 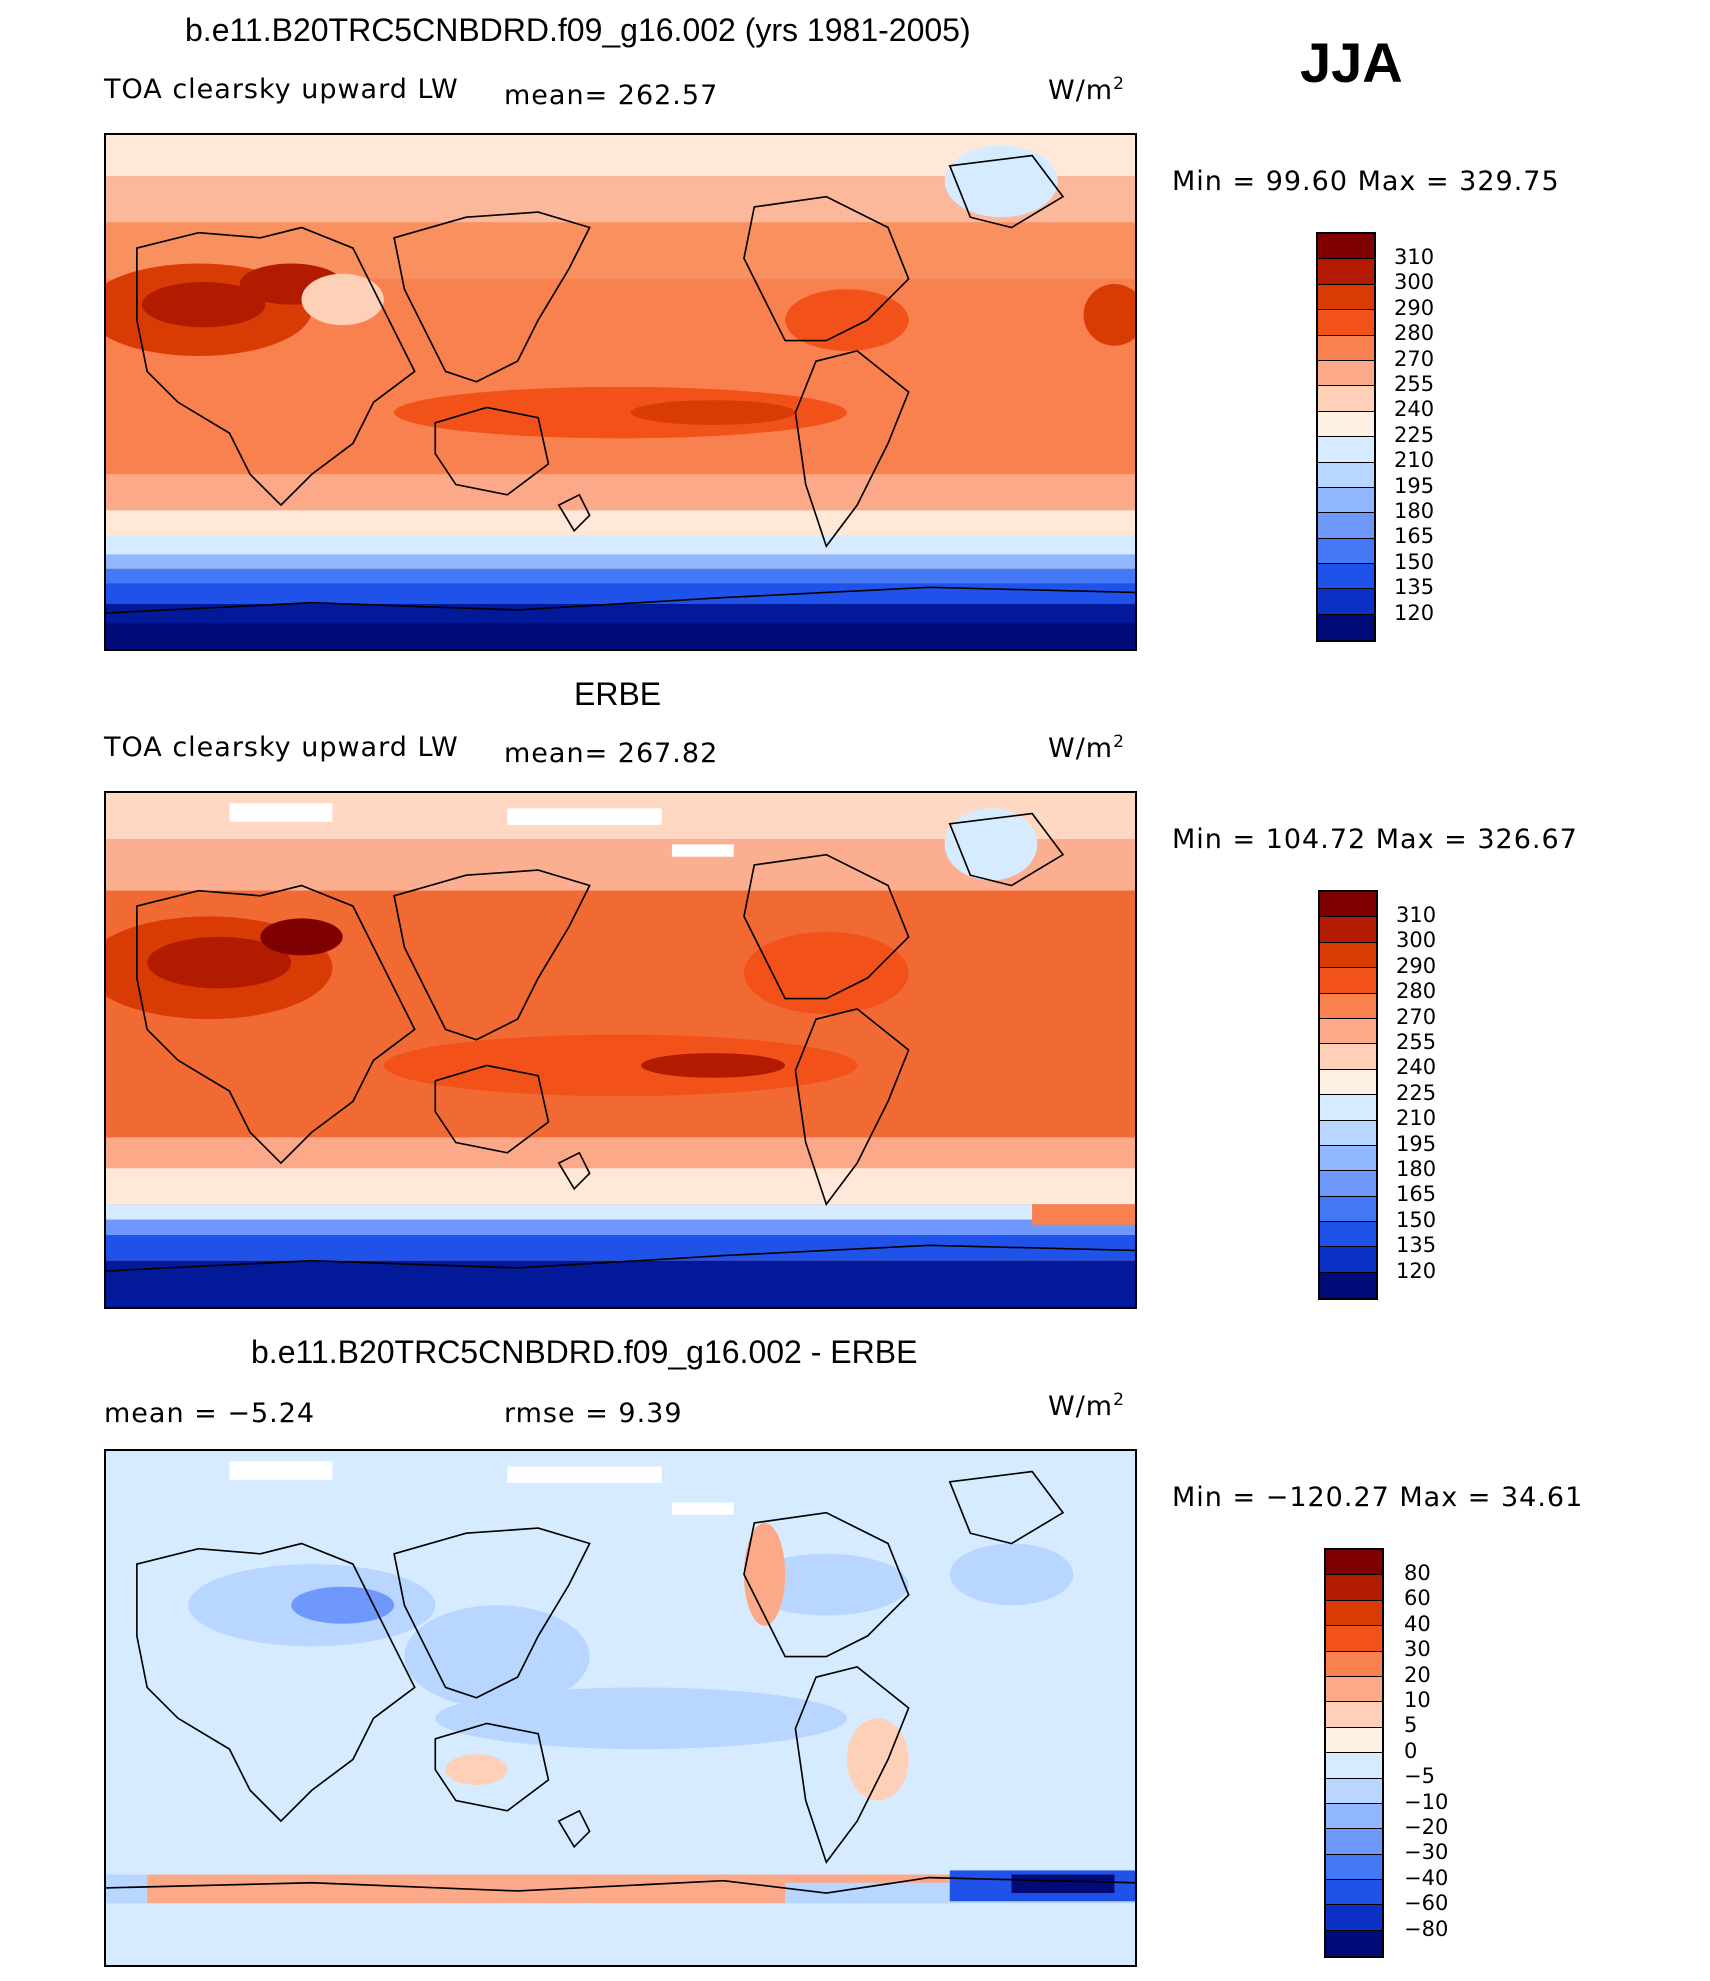 What do you see at coordinates (1414, 536) in the screenshot?
I see `cb1-label: 165` at bounding box center [1414, 536].